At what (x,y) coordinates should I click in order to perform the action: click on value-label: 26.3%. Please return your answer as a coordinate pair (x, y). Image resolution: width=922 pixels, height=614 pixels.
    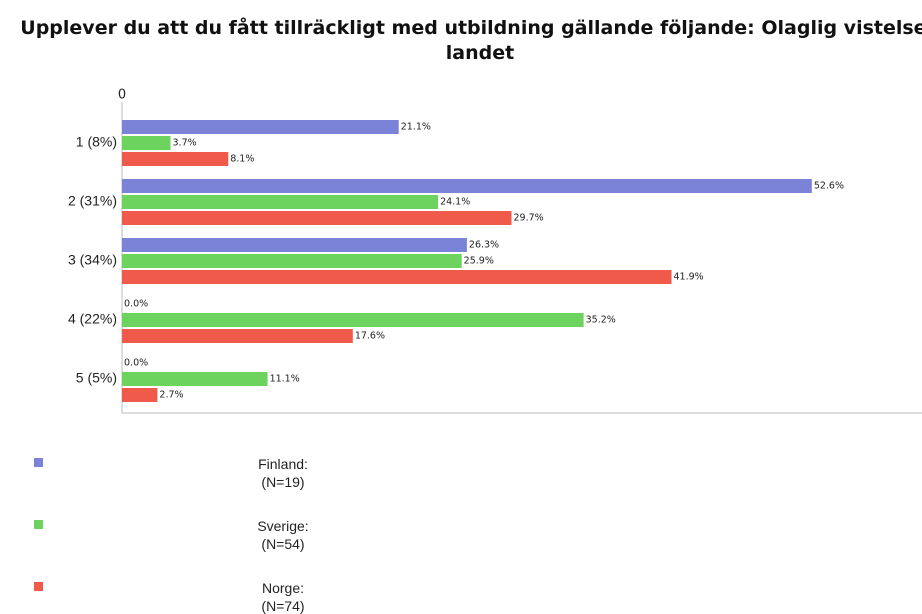
    Looking at the image, I should click on (484, 245).